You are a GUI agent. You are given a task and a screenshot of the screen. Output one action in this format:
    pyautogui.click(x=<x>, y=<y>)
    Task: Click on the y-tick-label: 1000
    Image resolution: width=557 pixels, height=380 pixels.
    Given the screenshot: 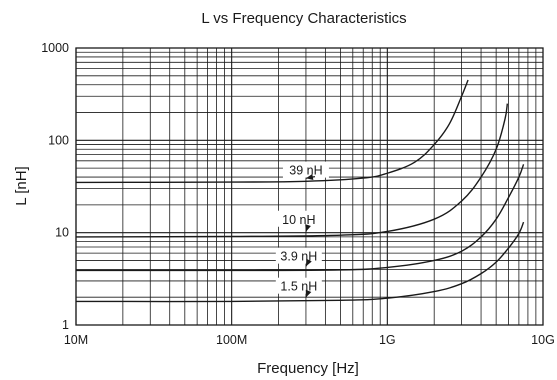 What is the action you would take?
    pyautogui.click(x=55, y=48)
    